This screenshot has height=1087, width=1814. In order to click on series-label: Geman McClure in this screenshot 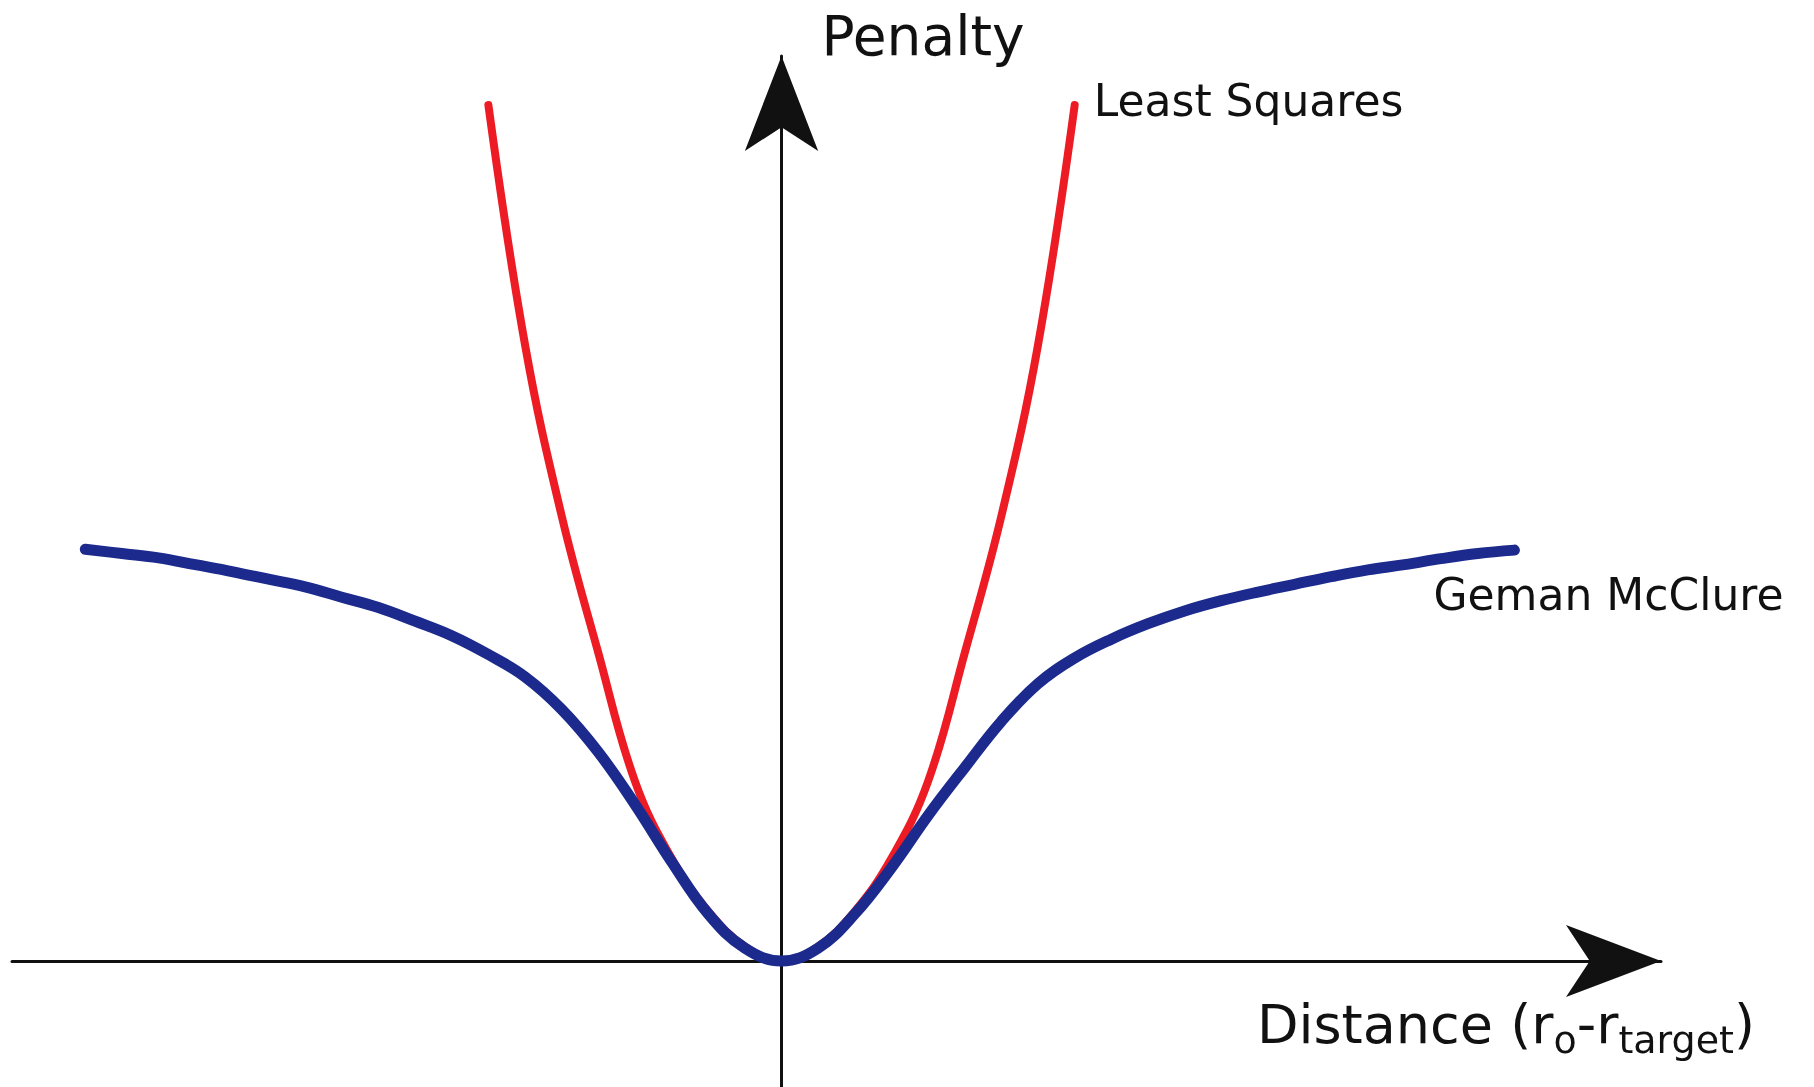, I will do `click(1608, 594)`.